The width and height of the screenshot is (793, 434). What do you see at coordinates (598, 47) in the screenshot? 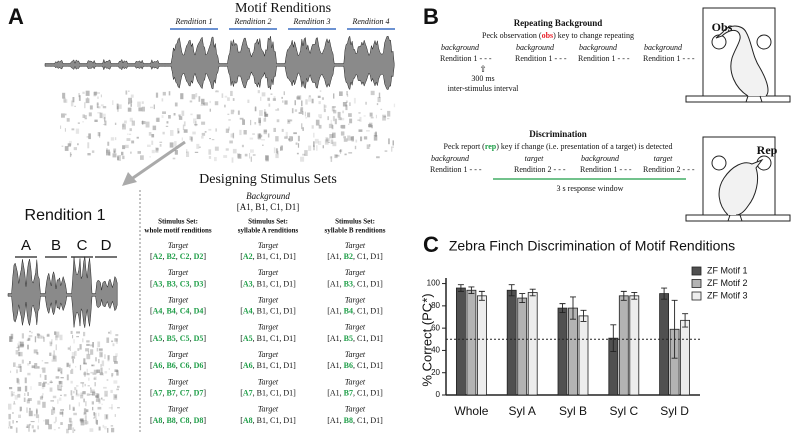
I see `sequence-label: background` at bounding box center [598, 47].